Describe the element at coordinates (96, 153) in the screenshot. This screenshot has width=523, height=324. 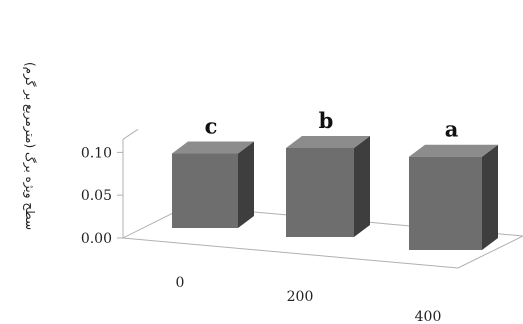
I see `y-tick-label: 0.10` at that location.